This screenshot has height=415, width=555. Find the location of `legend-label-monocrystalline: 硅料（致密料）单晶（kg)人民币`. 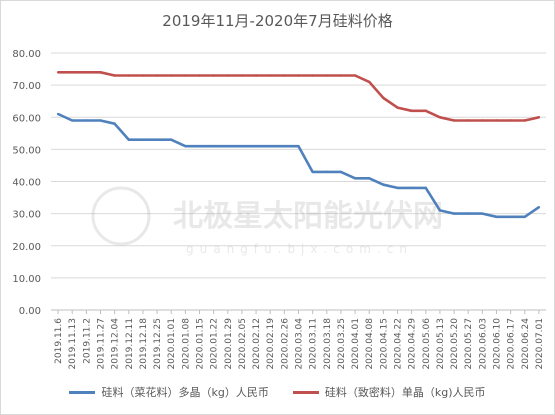

legend-label-monocrystalline: 硅料（致密料）单晶（kg)人民币 is located at coordinates (405, 392).